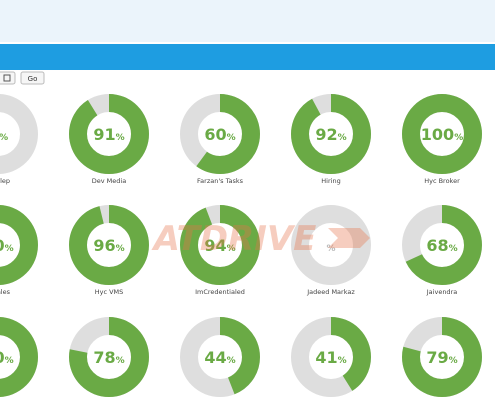  I want to click on percent-value: 41, so click(326, 357).